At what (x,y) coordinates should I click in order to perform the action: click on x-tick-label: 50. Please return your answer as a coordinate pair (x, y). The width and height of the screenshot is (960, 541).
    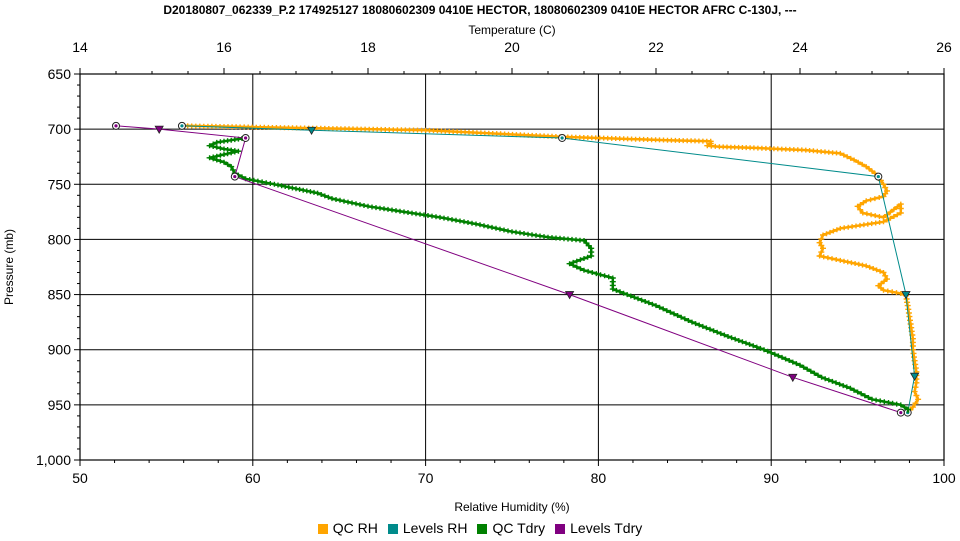
    Looking at the image, I should click on (80, 478).